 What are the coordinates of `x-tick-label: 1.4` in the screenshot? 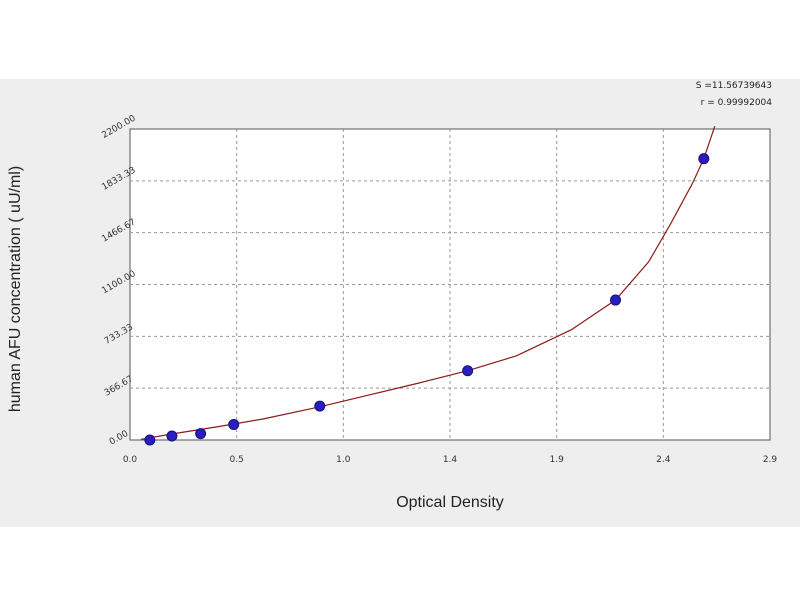 It's located at (450, 460).